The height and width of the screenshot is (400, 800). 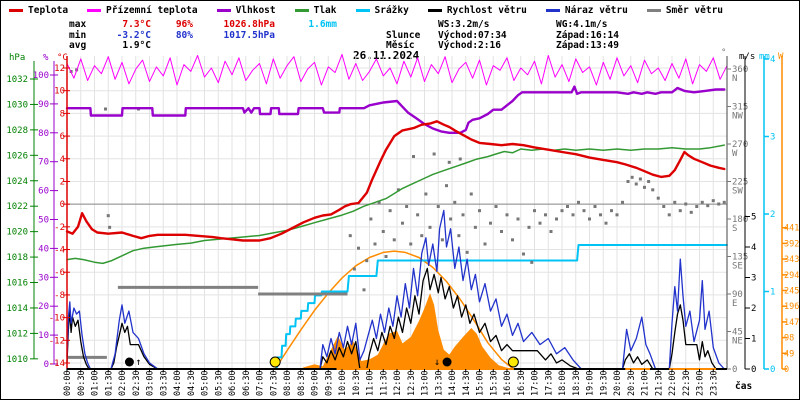 I want to click on svg-text: 08:30, so click(x=302, y=383).